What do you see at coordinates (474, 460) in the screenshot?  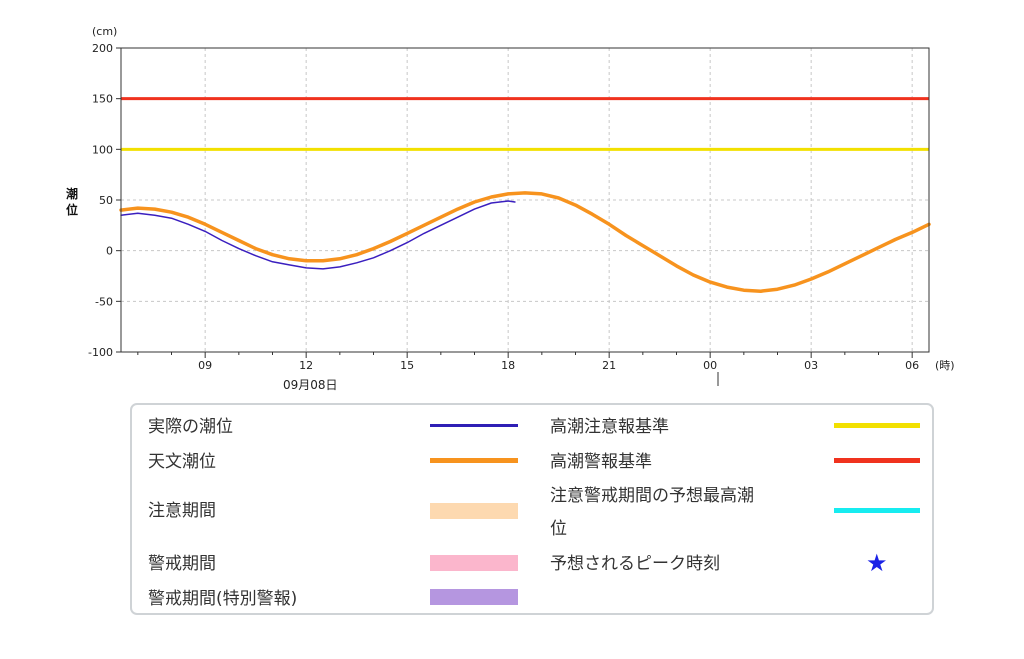 I see `legend-swatch-astronomical` at bounding box center [474, 460].